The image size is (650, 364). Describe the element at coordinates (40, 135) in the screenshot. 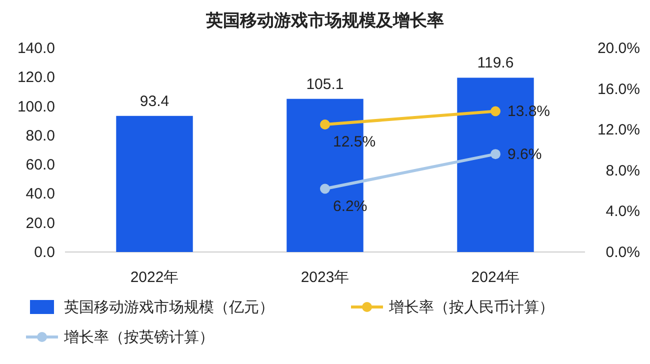

I see `y-tick-label: 80.0` at that location.